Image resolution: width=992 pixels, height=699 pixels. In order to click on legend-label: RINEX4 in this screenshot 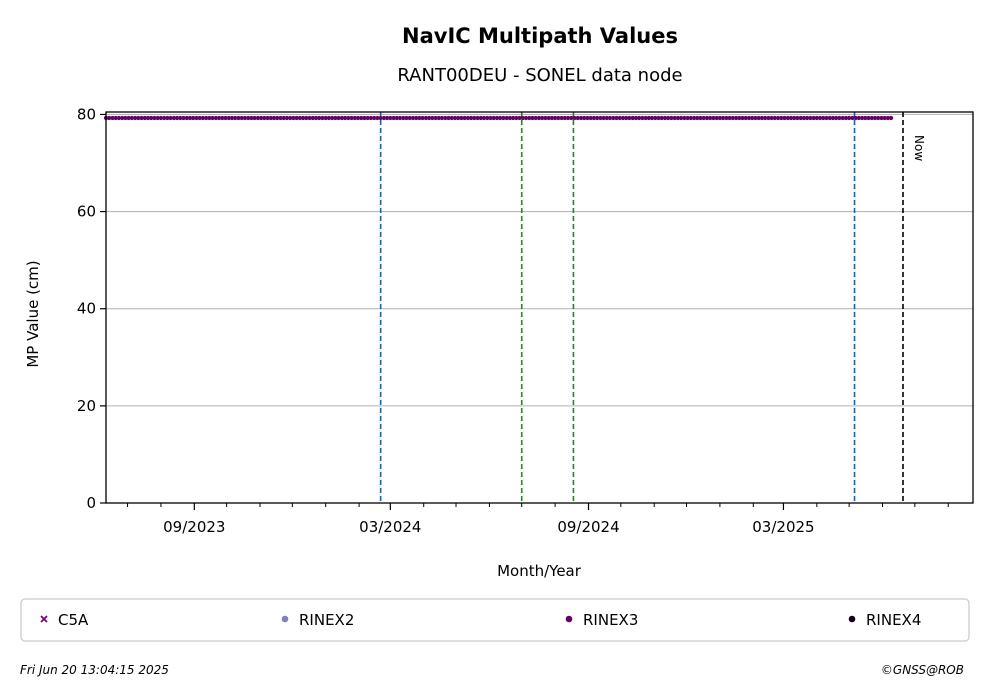, I will do `click(893, 620)`.